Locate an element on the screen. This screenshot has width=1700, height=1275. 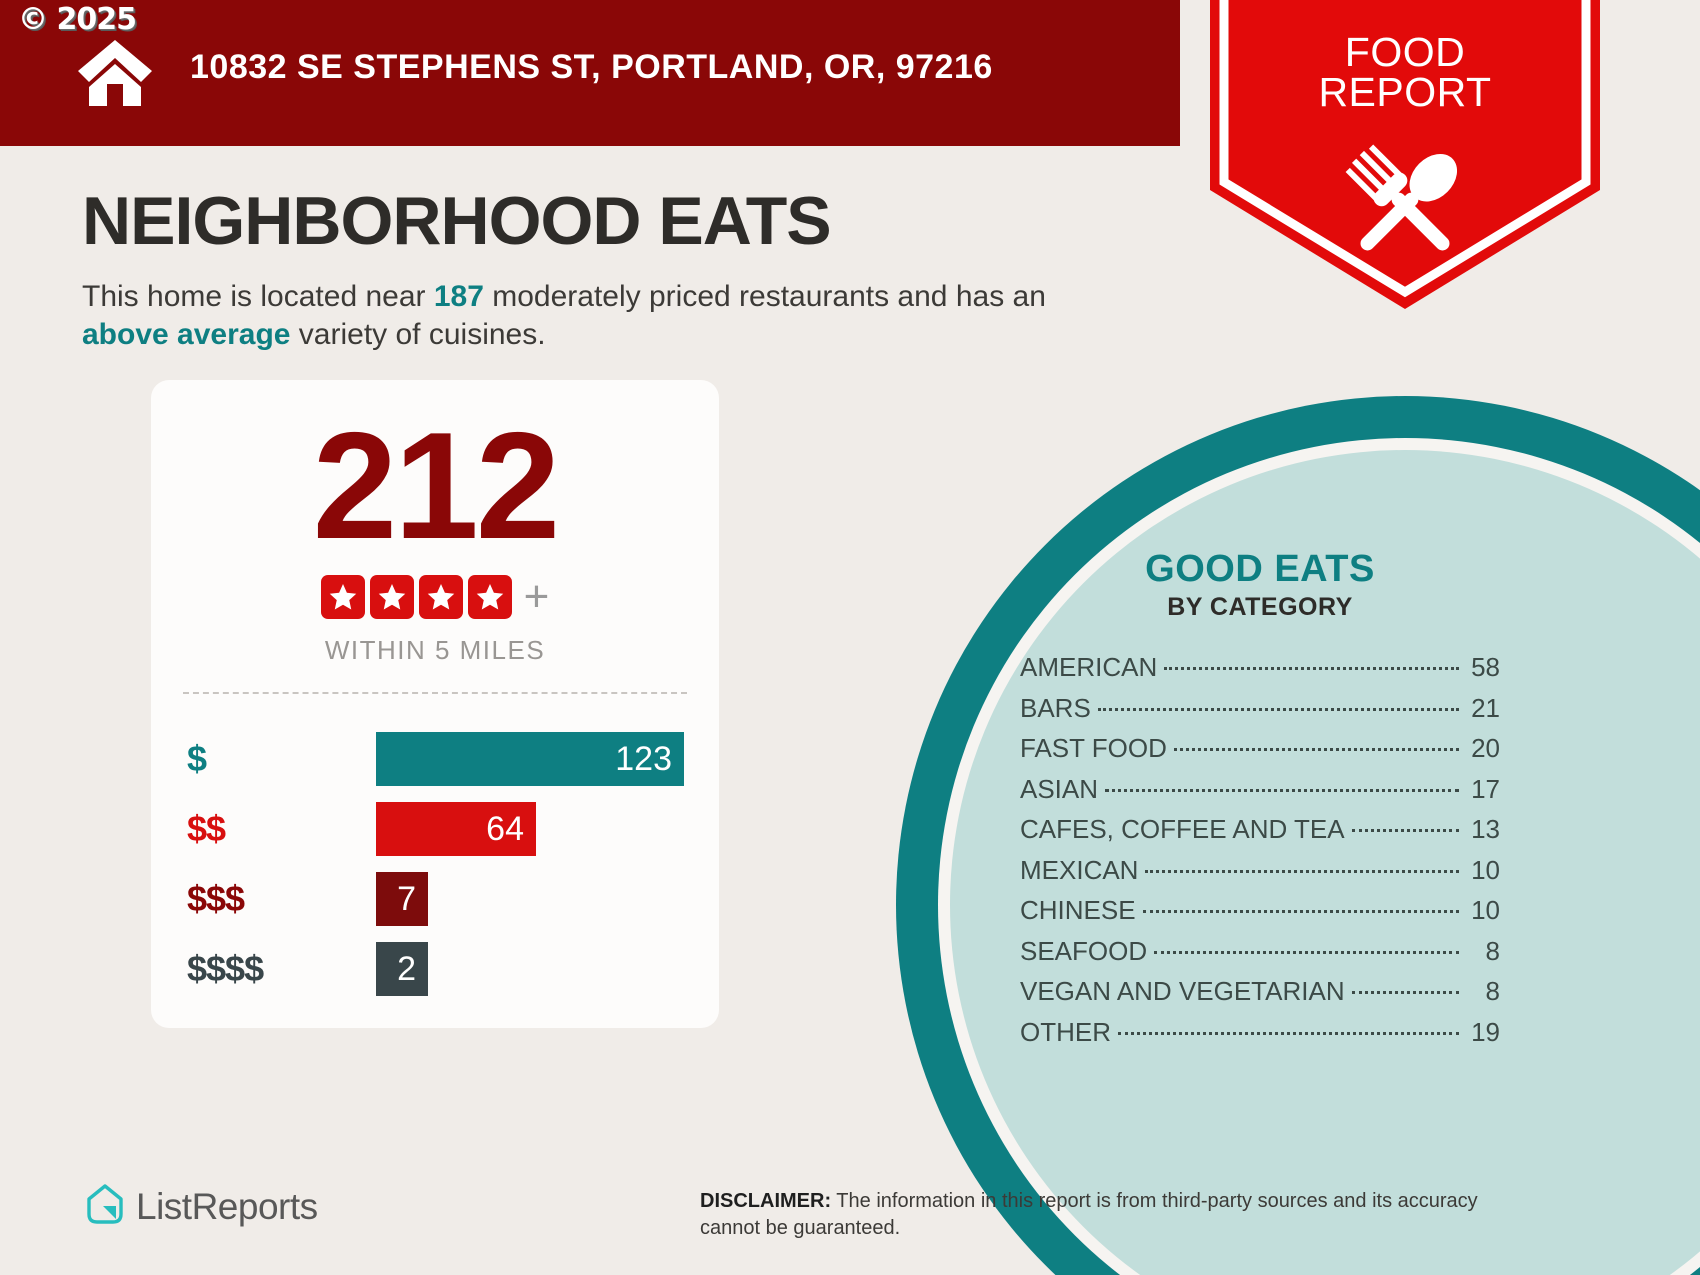
plus-icon: + is located at coordinates (536, 596).